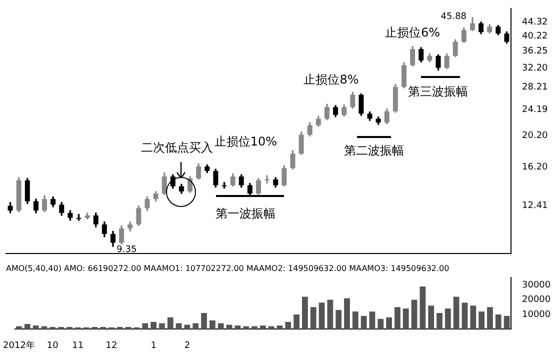 This screenshot has width=555, height=361. I want to click on annotation: 9.35, so click(126, 250).